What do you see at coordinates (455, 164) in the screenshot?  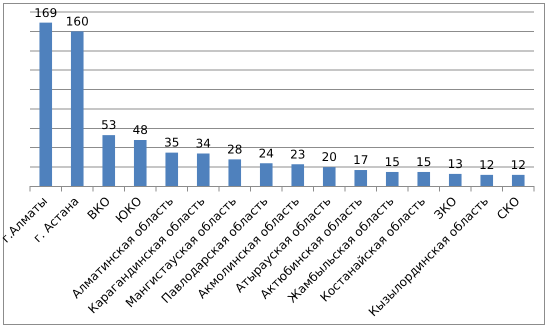 I see `data-label: 13` at bounding box center [455, 164].